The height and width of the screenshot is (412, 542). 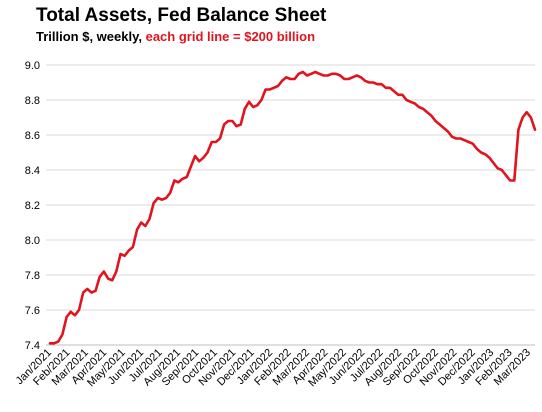 What do you see at coordinates (32, 276) in the screenshot?
I see `y-tick-label-2: 7.8` at bounding box center [32, 276].